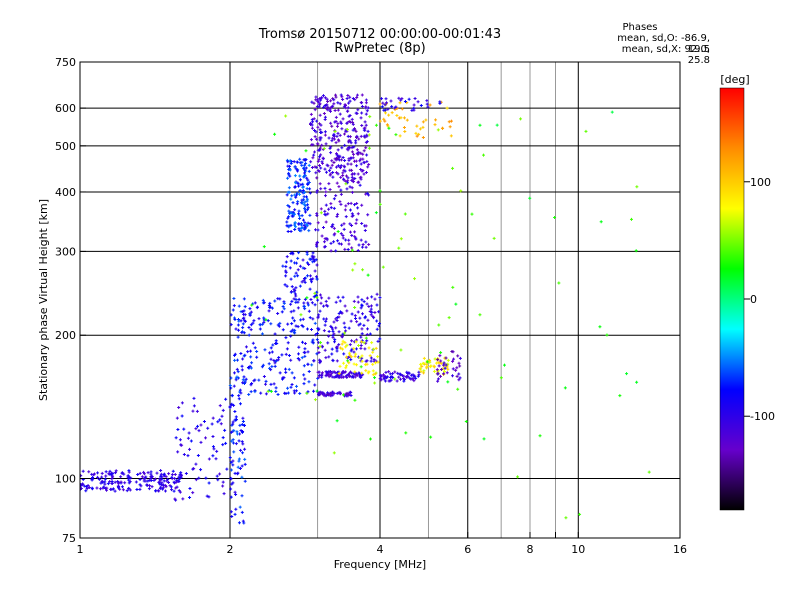  I want to click on x-tick-label: 10, so click(578, 549).